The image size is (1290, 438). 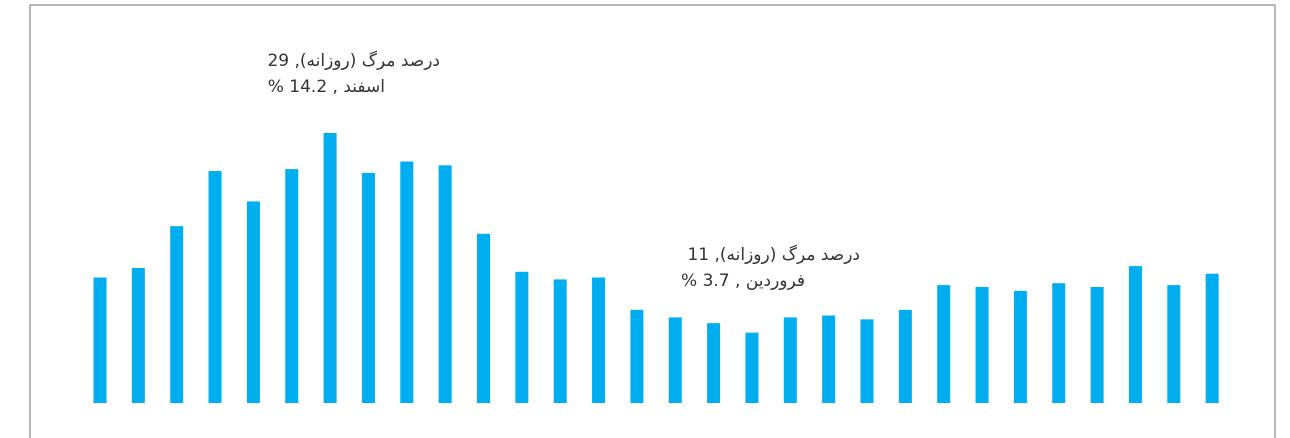 I want to click on annotation: درصد مرگ (روزانه), 29 اسفند , 14.2 %, so click(x=353, y=74).